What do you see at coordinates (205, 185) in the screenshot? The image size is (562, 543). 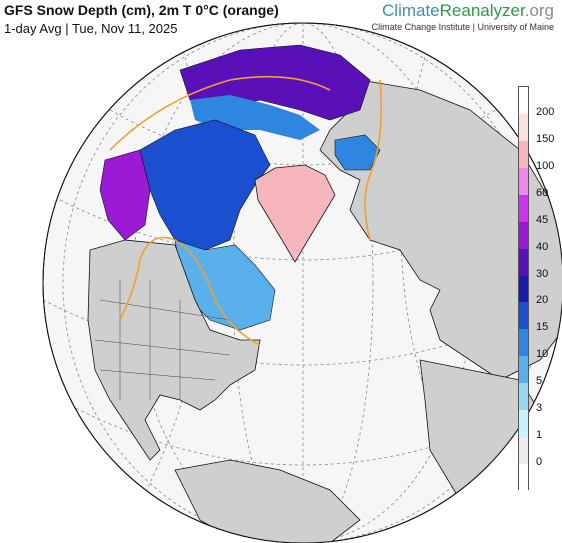 I see `arctic-canada-snow` at bounding box center [205, 185].